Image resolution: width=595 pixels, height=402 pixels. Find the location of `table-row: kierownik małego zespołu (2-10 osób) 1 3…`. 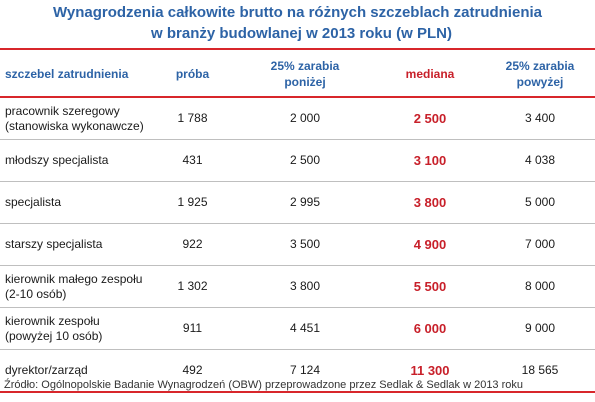

table-row: kierownik małego zespołu (2-10 osób) 1 3… is located at coordinates (297, 286).